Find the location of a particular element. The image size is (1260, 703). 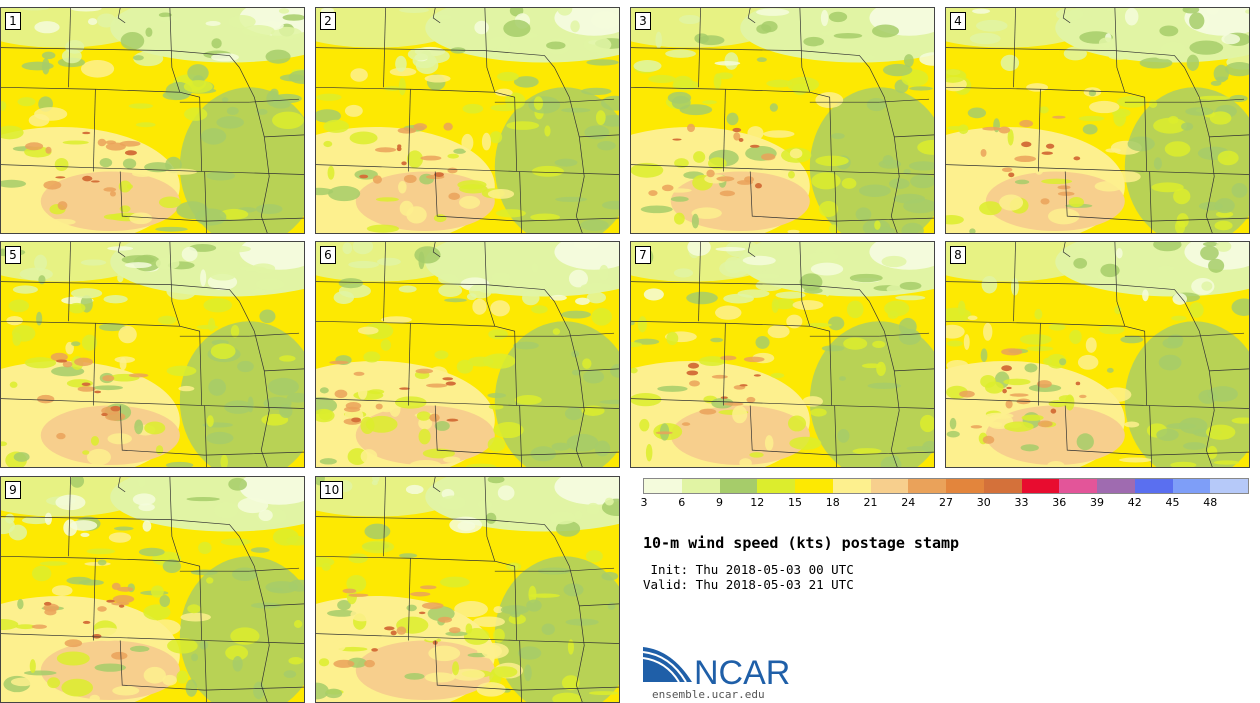

legend-tick-label: 42 is located at coordinates (1134, 502).